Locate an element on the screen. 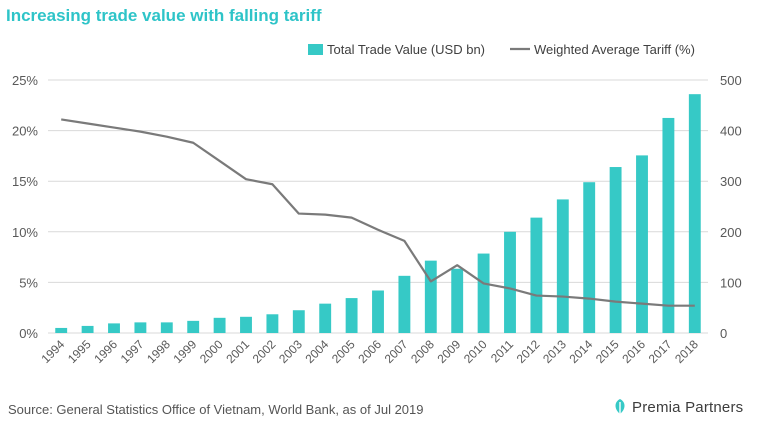  y-left-tick-label: 15% is located at coordinates (25, 181).